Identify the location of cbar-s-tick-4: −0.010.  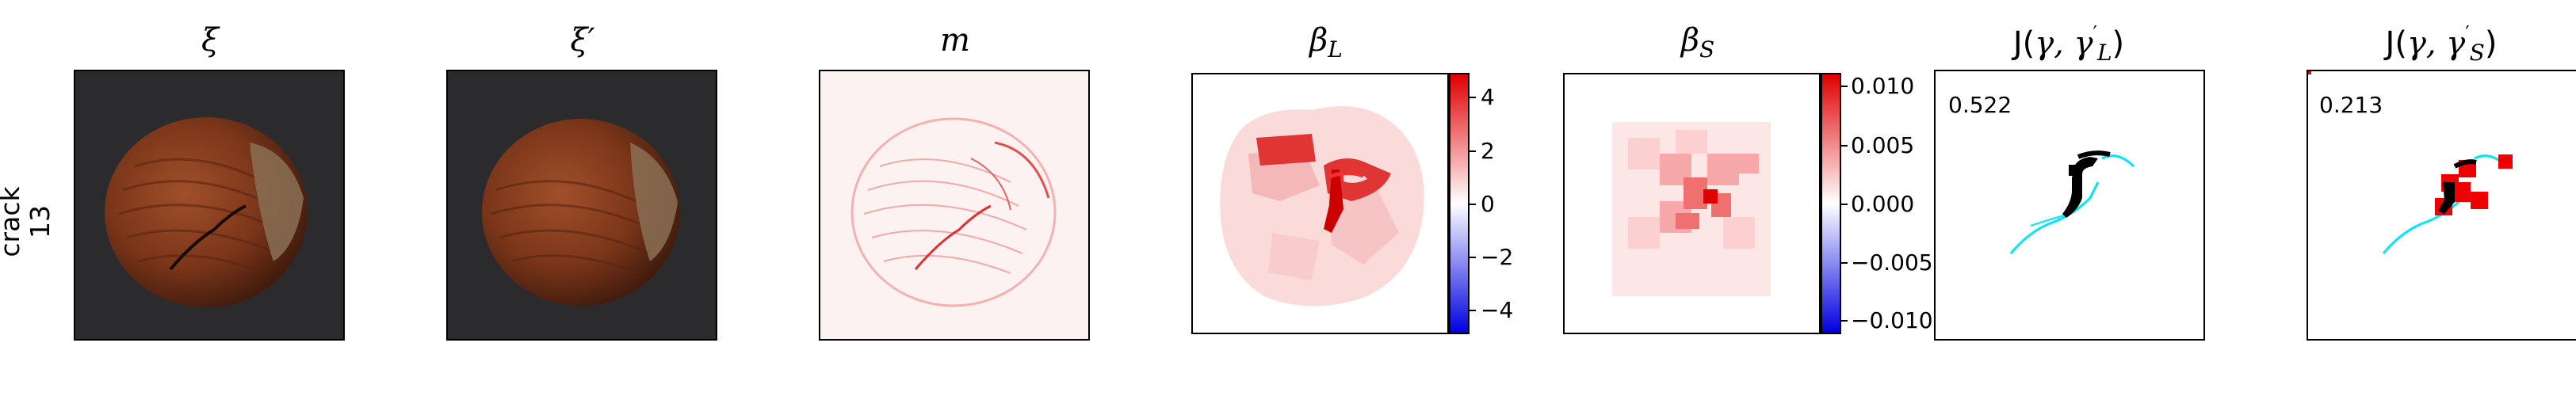
(1892, 320).